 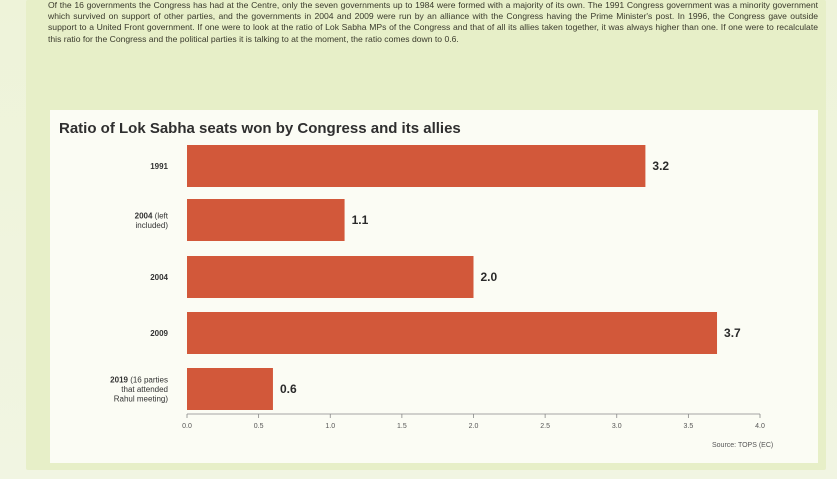 I want to click on tick-label-6: 3.0, so click(x=617, y=426).